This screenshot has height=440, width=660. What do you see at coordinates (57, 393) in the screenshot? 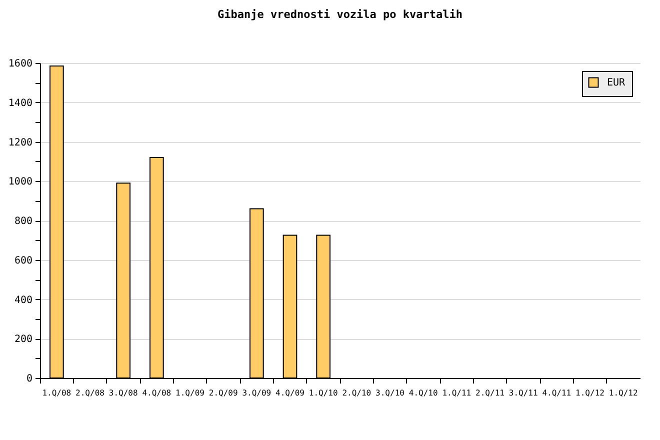
I see `x-tick-label: 1.Q/08` at bounding box center [57, 393].